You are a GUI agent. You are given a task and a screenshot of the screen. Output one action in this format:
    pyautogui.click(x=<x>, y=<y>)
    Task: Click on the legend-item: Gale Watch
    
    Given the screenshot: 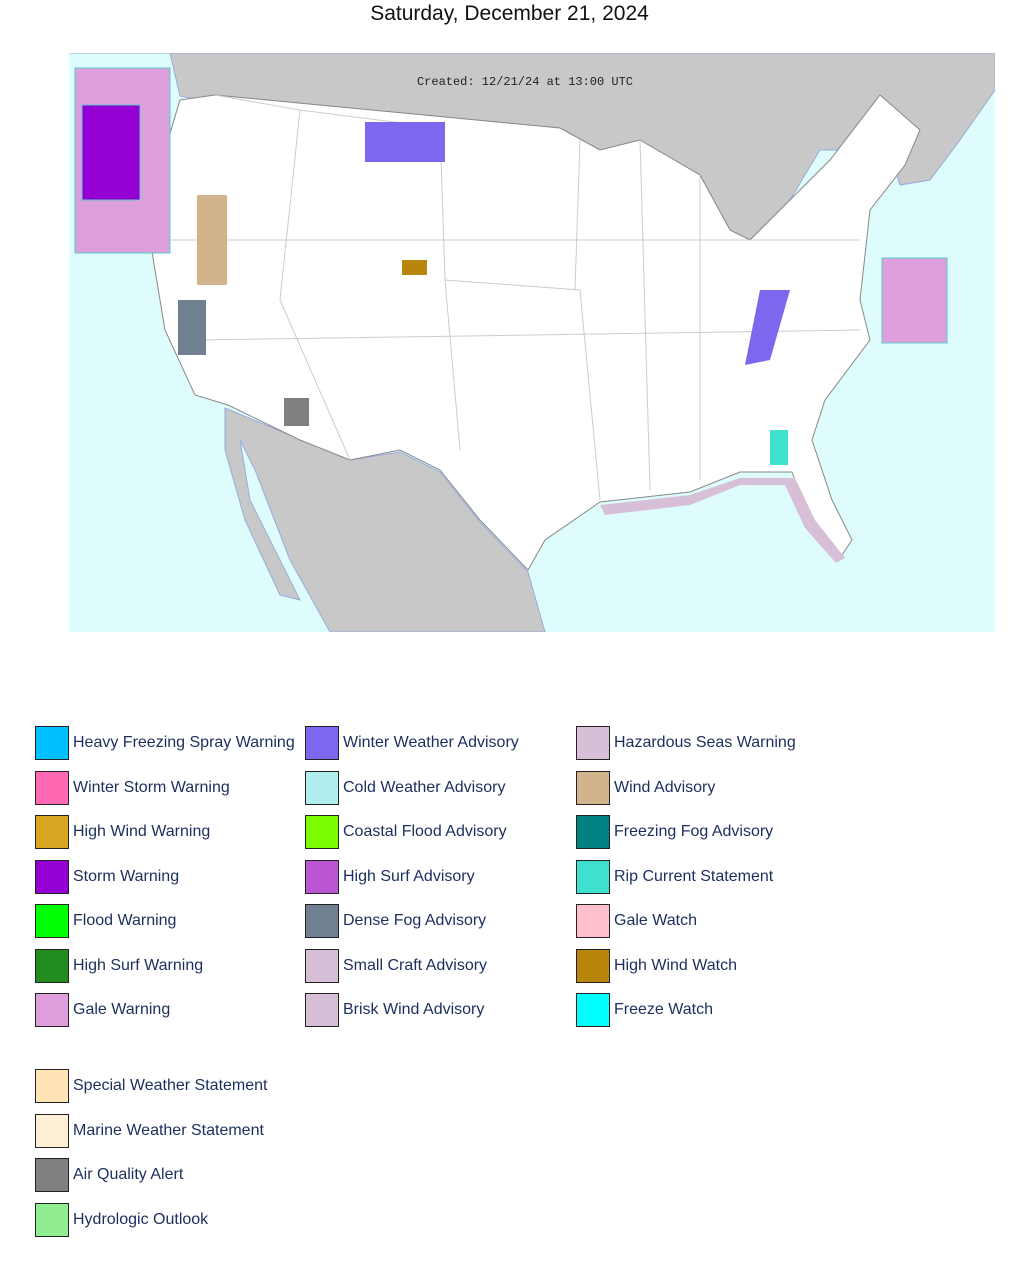 What is the action you would take?
    pyautogui.click(x=636, y=921)
    